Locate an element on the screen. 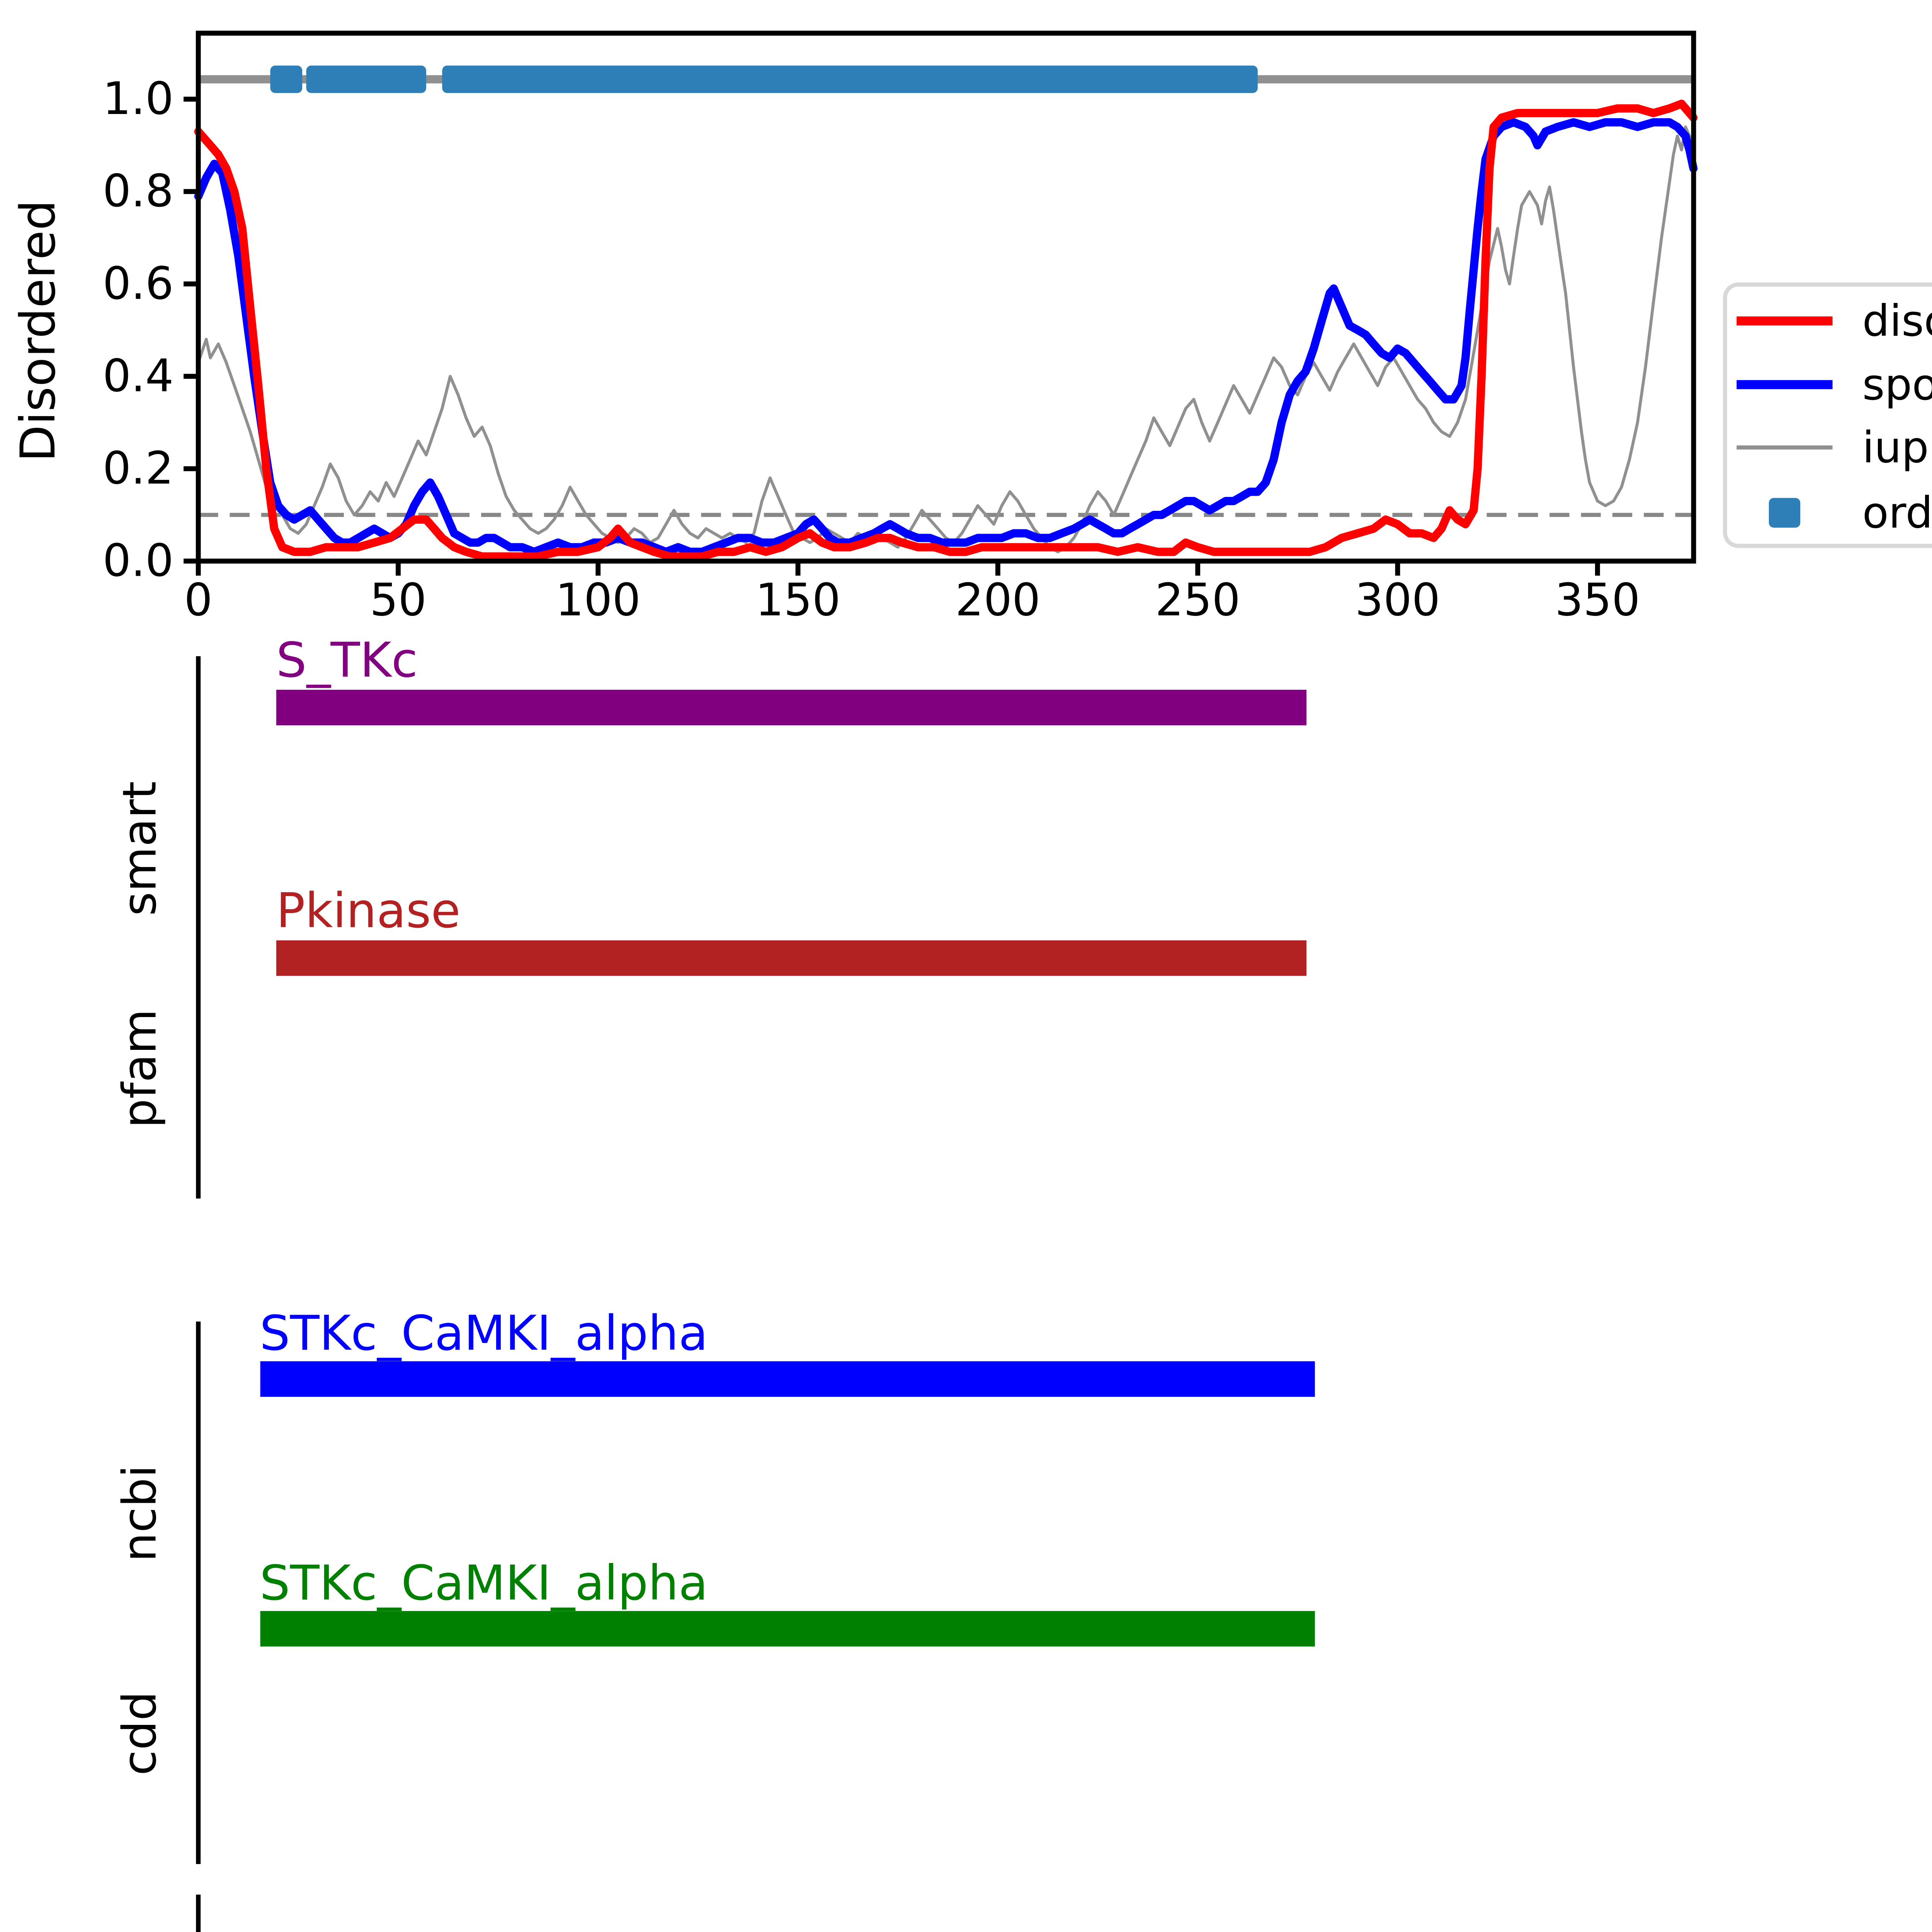  legend-disopred-label: disopred is located at coordinates (1897, 321).